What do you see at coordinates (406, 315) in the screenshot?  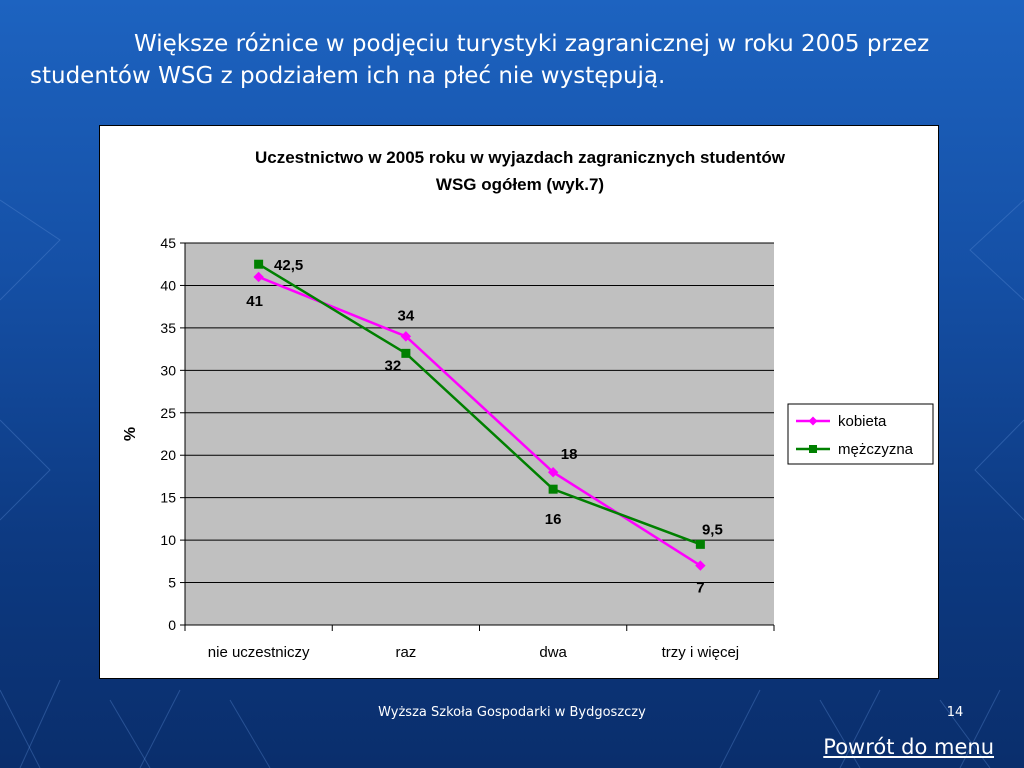 I see `data-label-kobieta: 34` at bounding box center [406, 315].